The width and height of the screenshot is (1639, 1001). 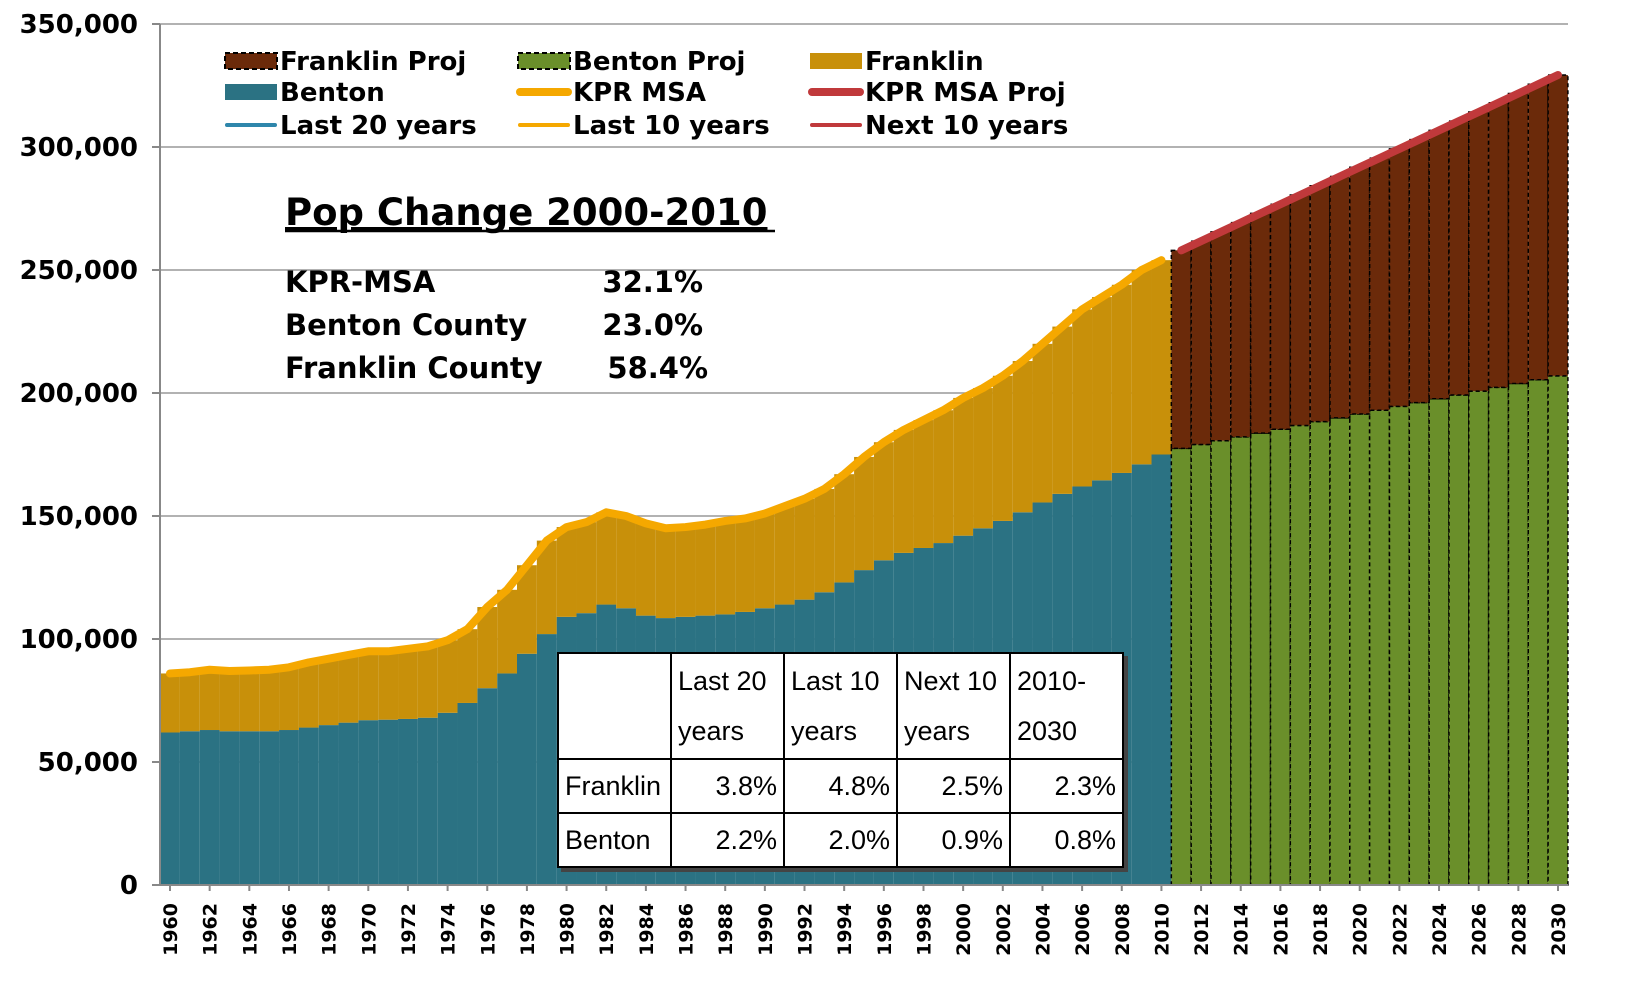 What do you see at coordinates (966, 126) in the screenshot?
I see `legend-label: Next 10 years` at bounding box center [966, 126].